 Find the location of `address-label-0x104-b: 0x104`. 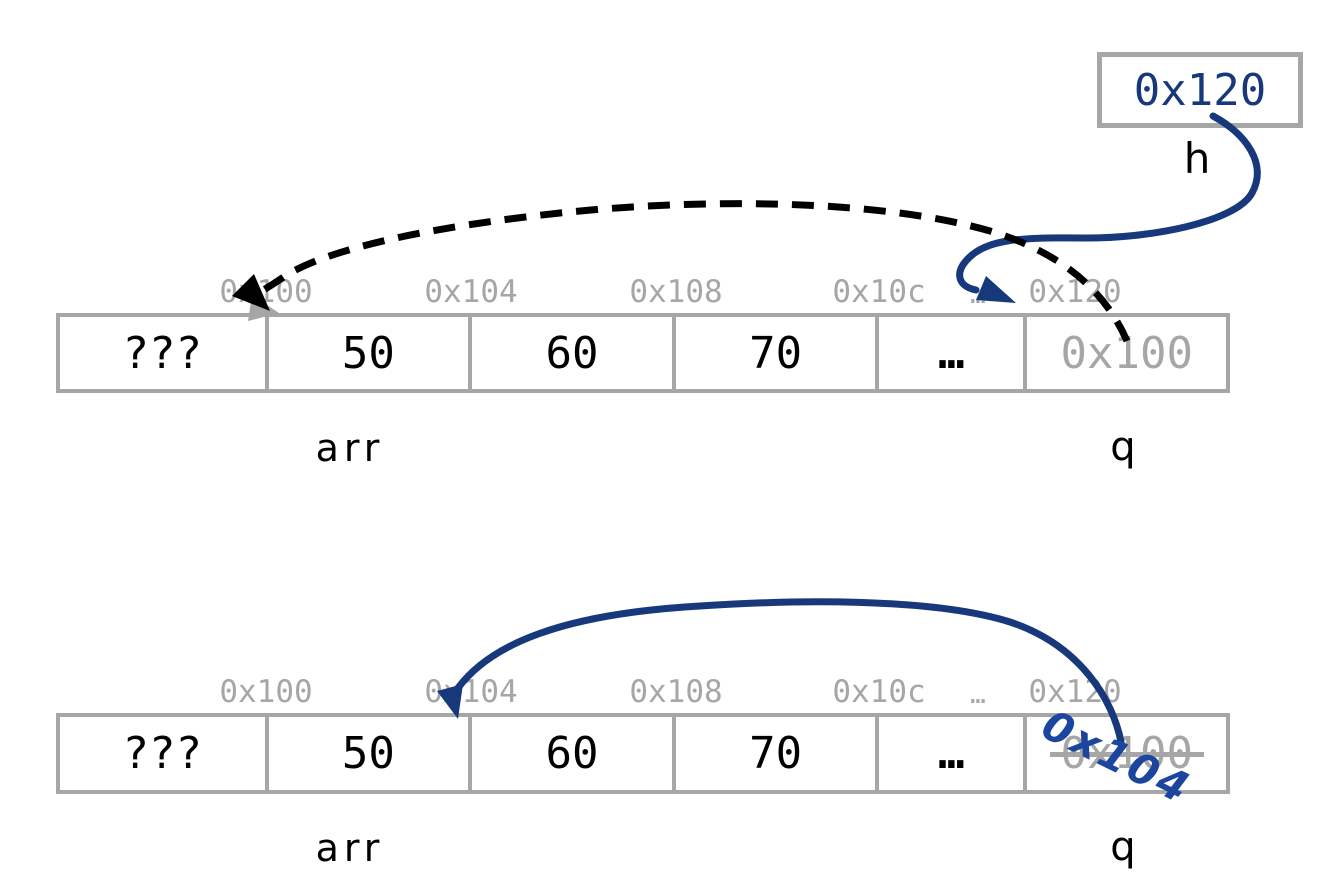

address-label-0x104-b: 0x104 is located at coordinates (471, 692).